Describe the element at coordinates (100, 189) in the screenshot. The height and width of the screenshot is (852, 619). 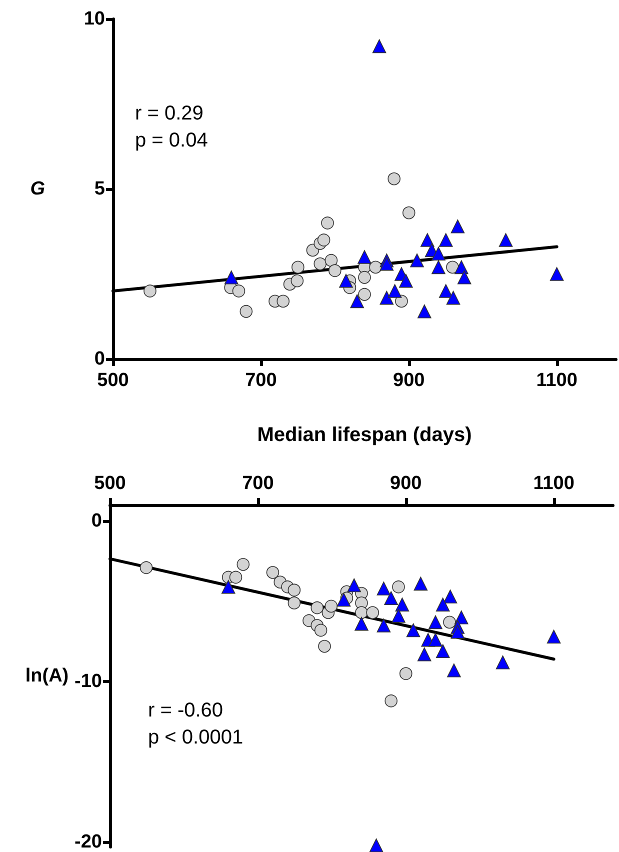
I see `y-tick-label: 5` at that location.